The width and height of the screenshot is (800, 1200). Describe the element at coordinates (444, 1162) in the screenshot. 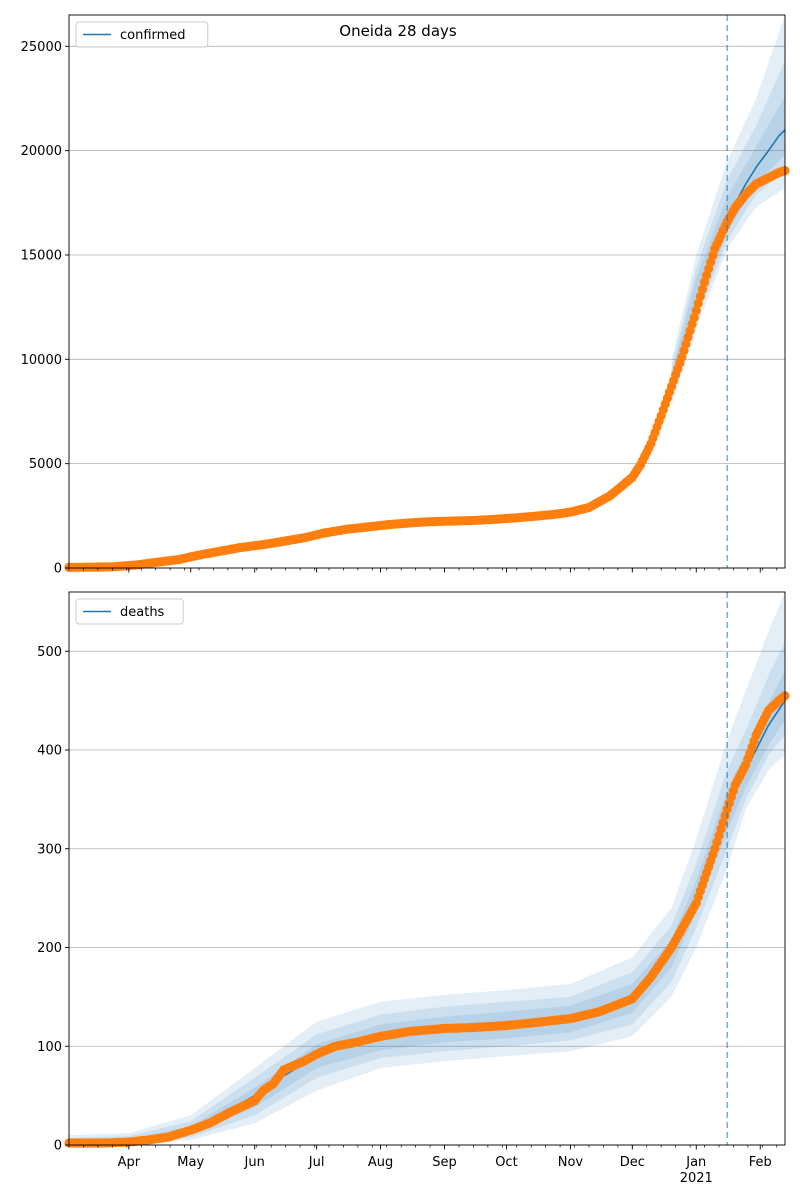

I see `x-tick-label: Sep` at that location.